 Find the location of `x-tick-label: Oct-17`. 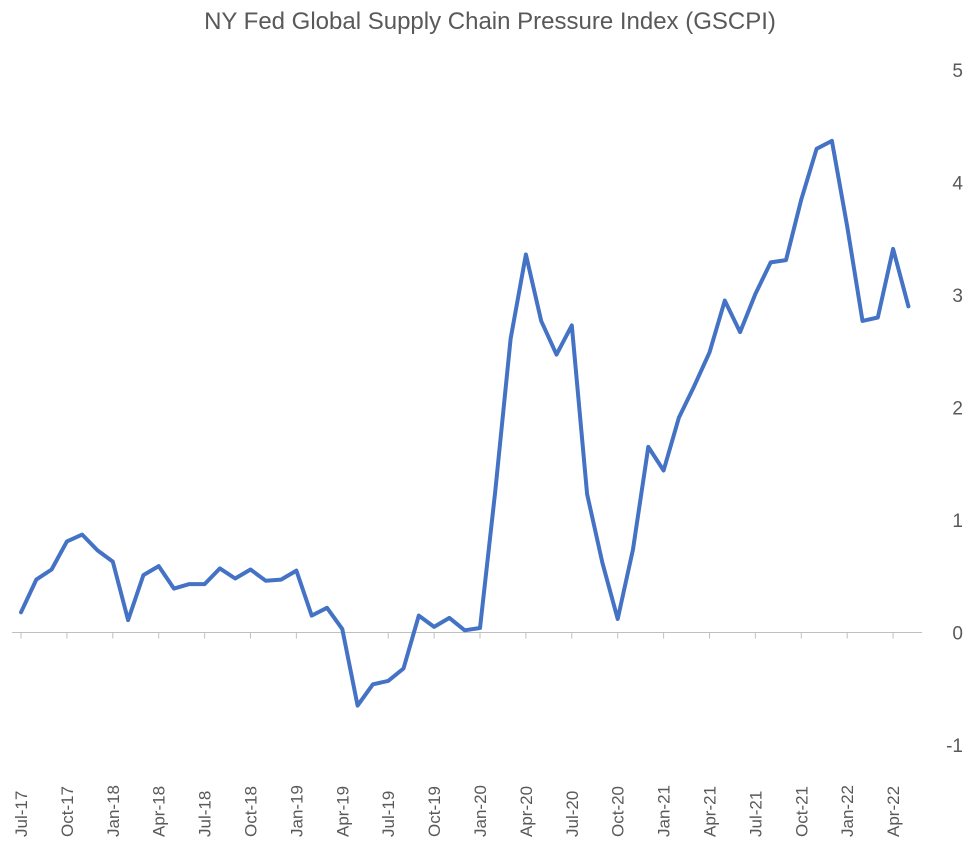

x-tick-label: Oct-17 is located at coordinates (67, 811).